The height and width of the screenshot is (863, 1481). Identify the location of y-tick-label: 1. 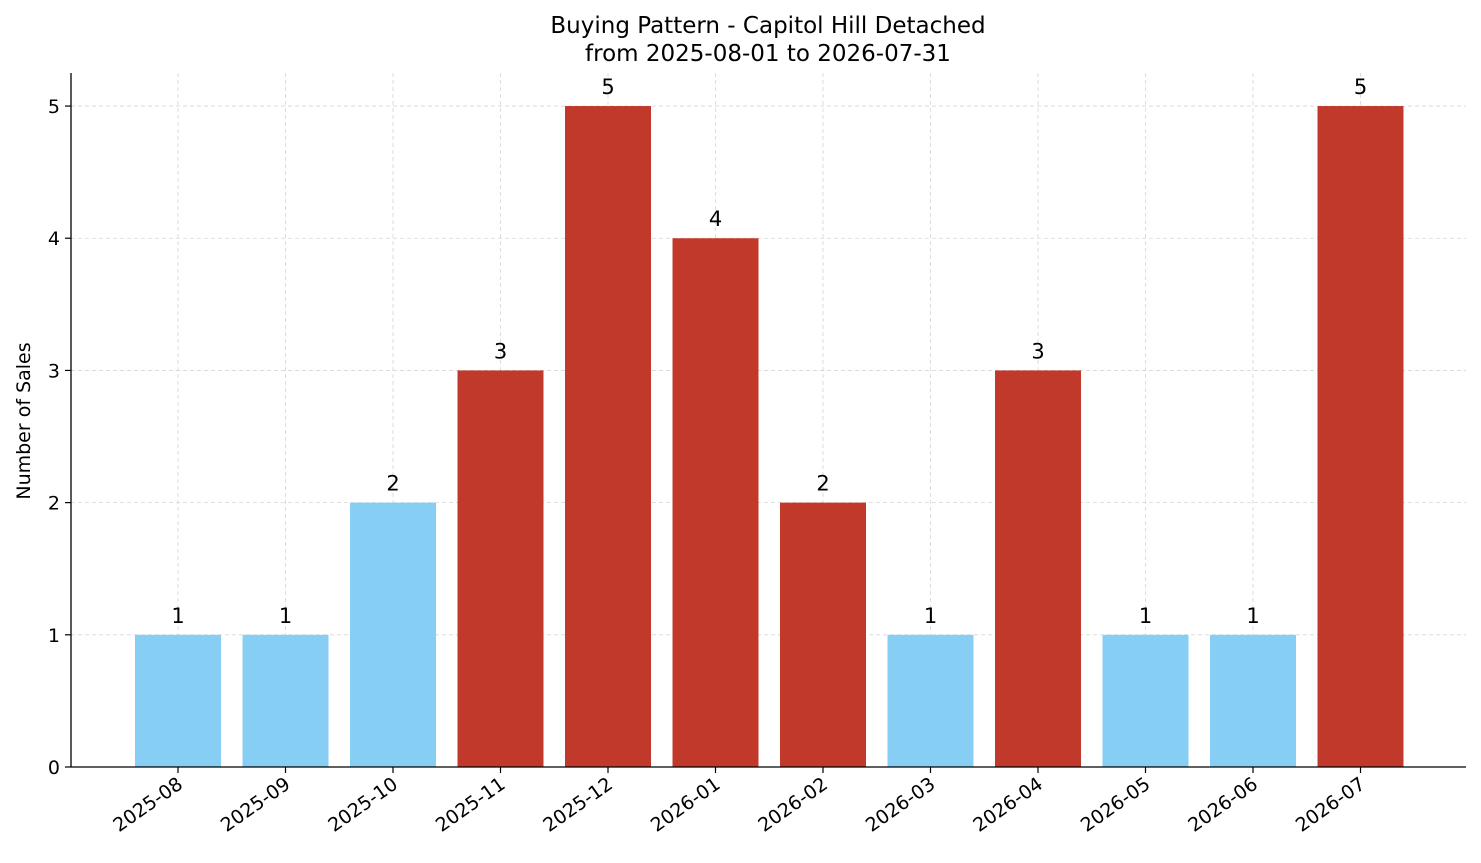
(54, 636).